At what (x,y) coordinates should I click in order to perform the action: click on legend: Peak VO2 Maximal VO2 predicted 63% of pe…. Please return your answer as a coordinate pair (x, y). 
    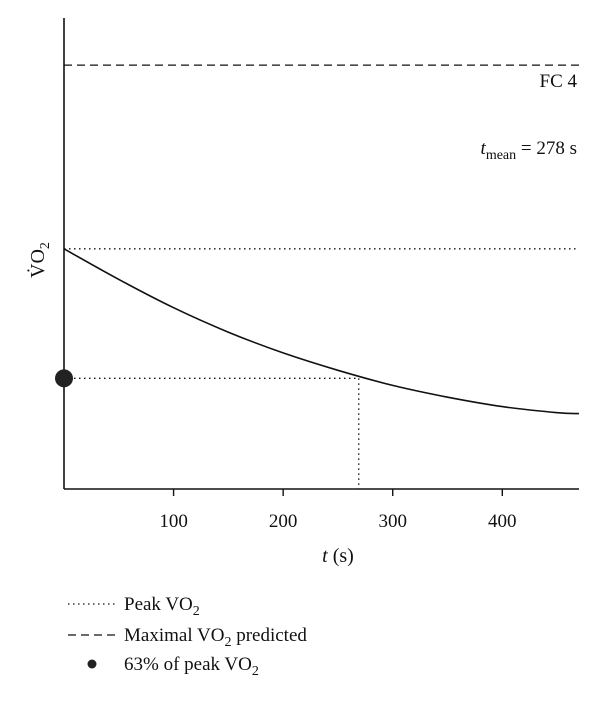
    Looking at the image, I should click on (187, 636).